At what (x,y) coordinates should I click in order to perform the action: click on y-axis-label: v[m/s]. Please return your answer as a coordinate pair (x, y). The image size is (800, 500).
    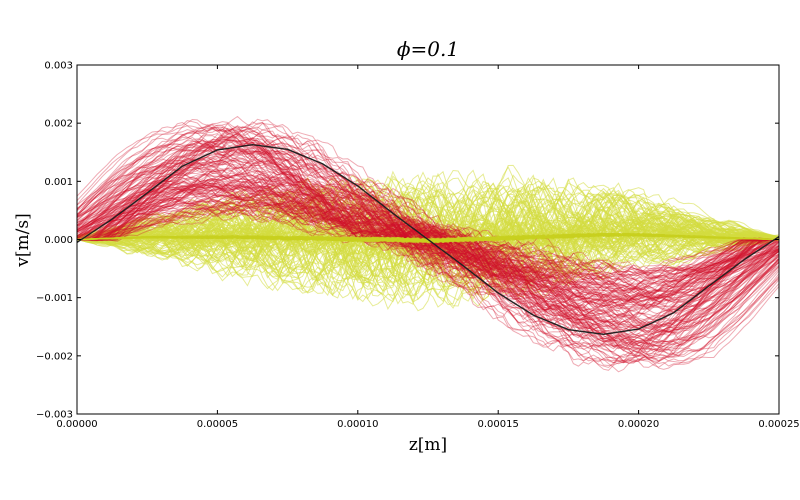
    Looking at the image, I should click on (23, 240).